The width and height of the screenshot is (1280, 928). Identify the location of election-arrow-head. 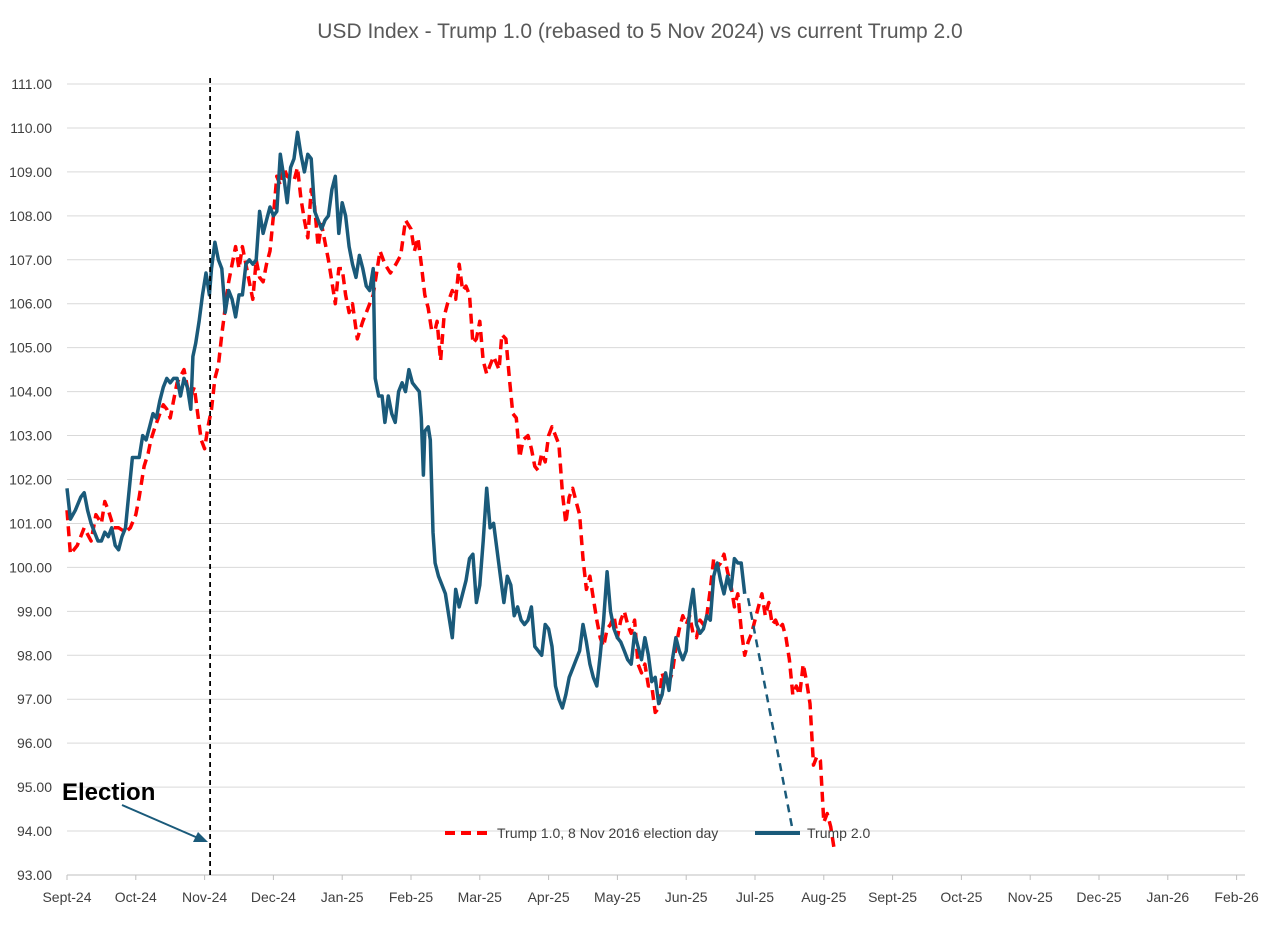
(200, 837).